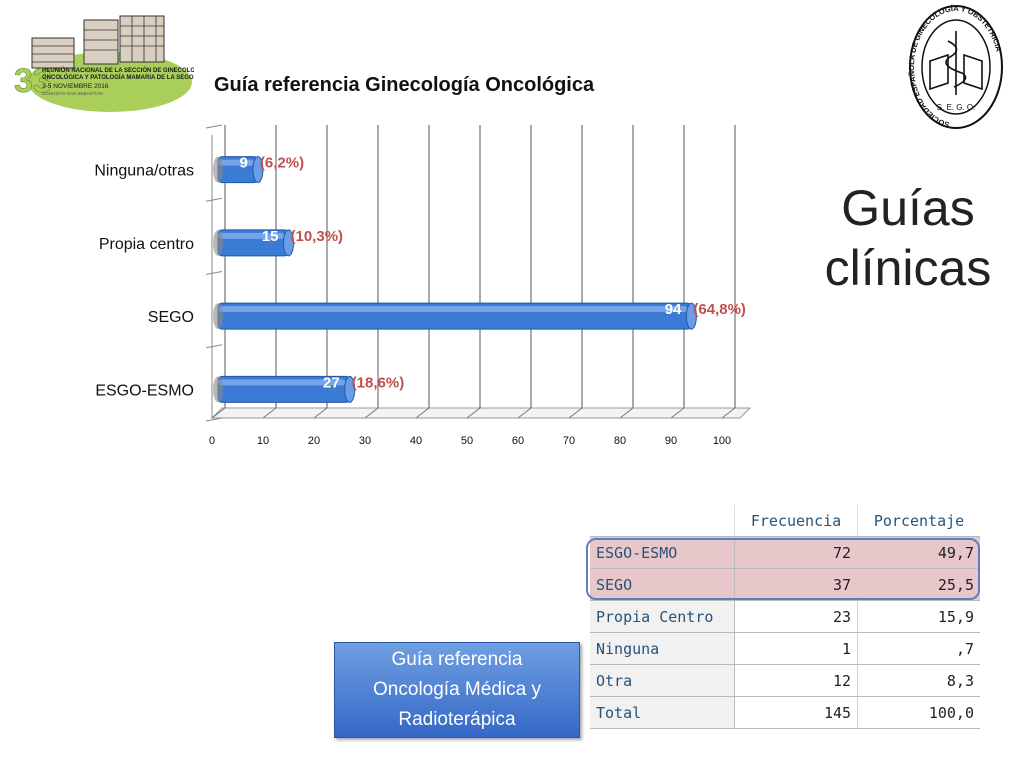 This screenshot has width=1024, height=768. Describe the element at coordinates (908, 208) in the screenshot. I see `page-title-line-1: Guías` at that location.